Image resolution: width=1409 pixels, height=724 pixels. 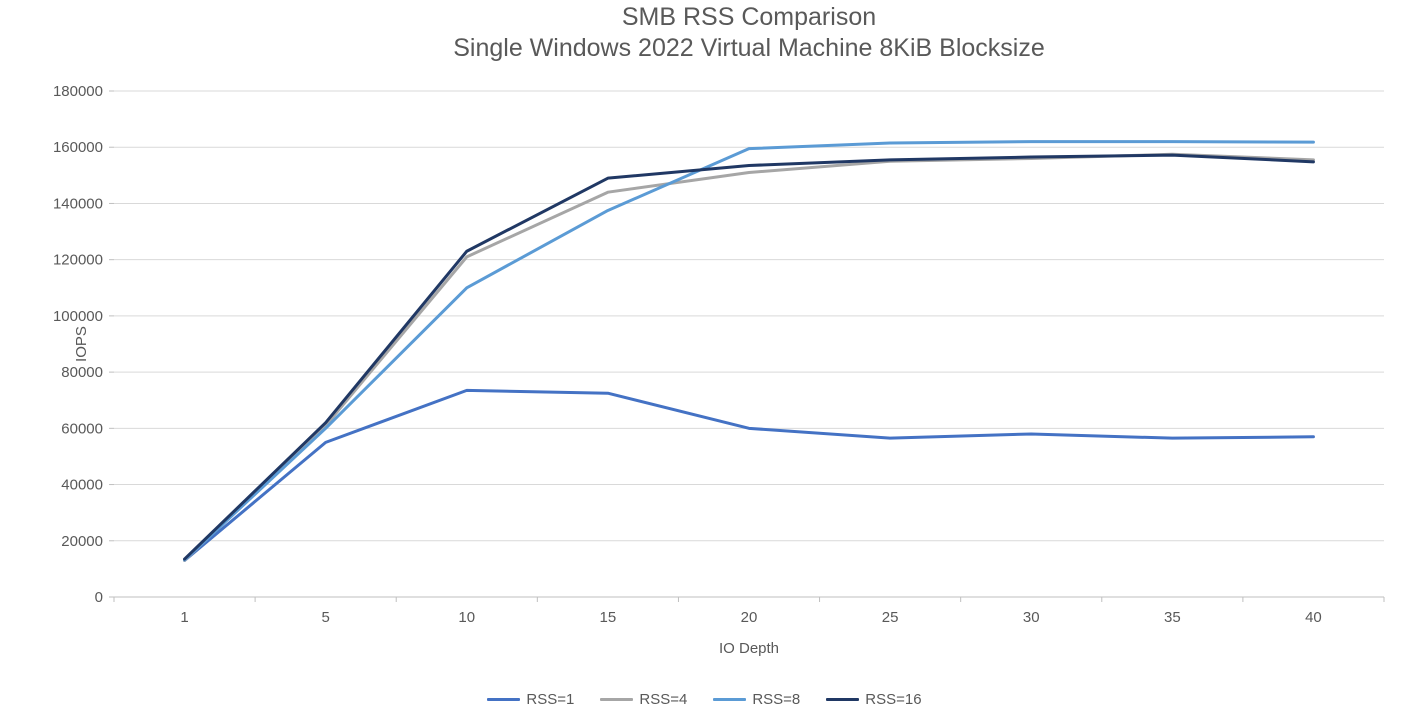 I want to click on legend-label-rss-1: RSS=1, so click(x=550, y=699).